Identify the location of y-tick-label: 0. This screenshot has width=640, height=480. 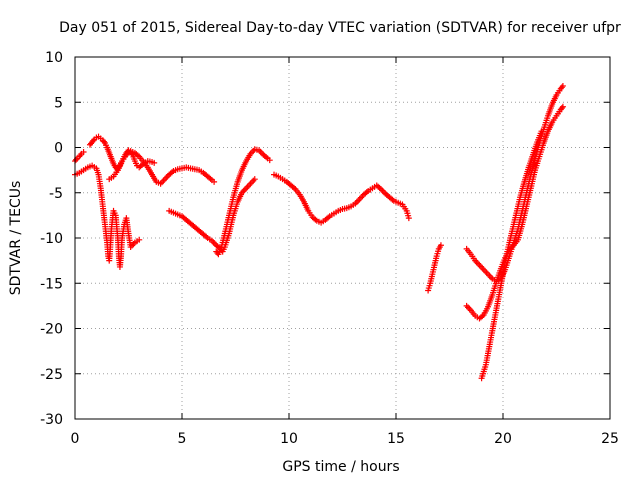
(58, 149).